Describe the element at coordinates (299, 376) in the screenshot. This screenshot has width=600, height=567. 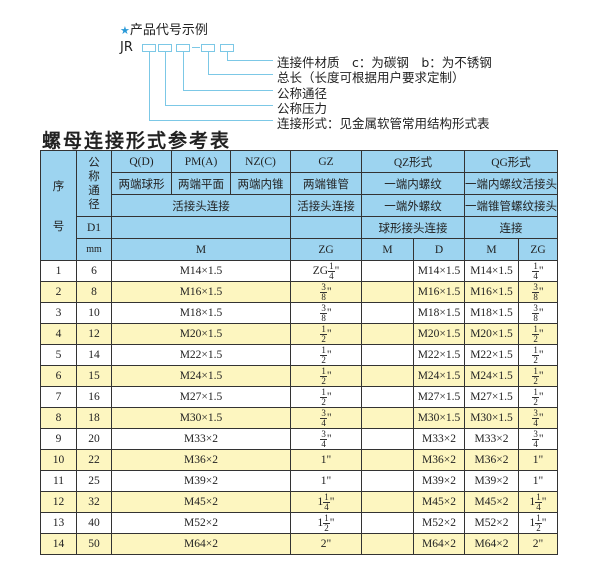
I see `table-row: 6 15 M24×1.5 1 2 " M24×1.5 M24×1.5 1 2 "` at that location.